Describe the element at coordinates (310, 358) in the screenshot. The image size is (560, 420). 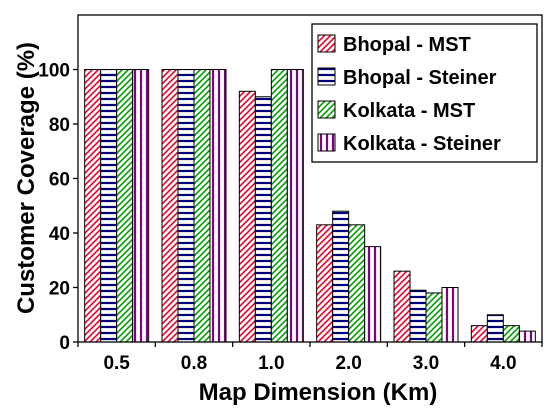
I see `x-axis: 0.5 0.8 1.0 2.0 3.0 4.0` at that location.